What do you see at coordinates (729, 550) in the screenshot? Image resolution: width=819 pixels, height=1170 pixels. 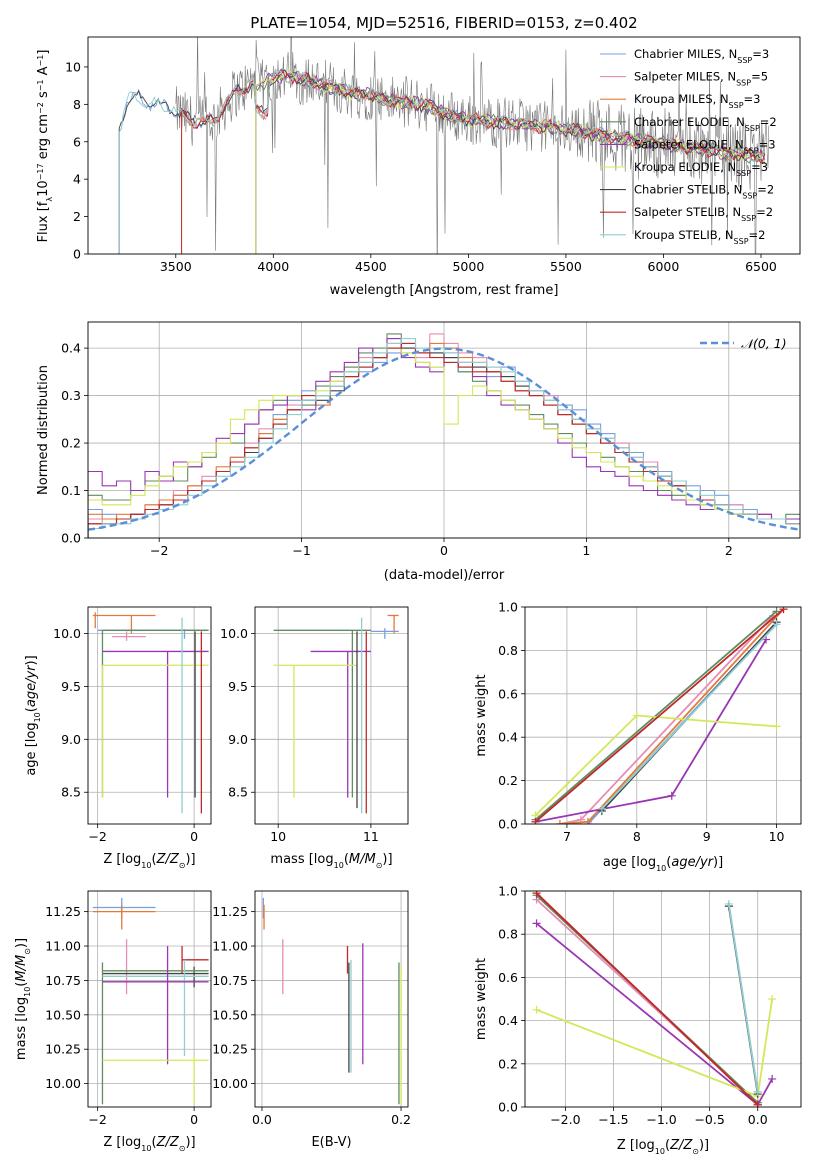 I see `x-tick-label: 2` at bounding box center [729, 550].